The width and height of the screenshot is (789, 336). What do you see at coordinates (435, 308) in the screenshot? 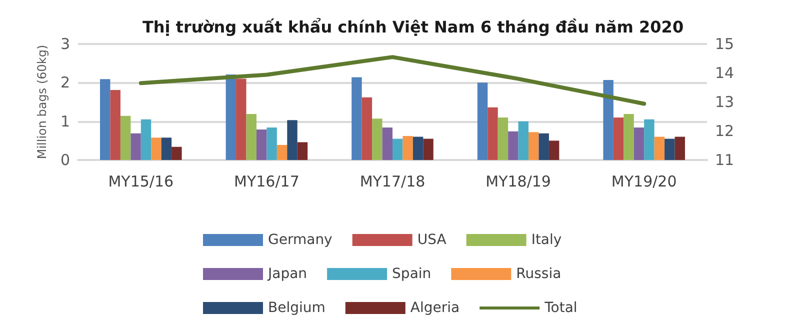
I see `legend-label: Algeria` at bounding box center [435, 308].